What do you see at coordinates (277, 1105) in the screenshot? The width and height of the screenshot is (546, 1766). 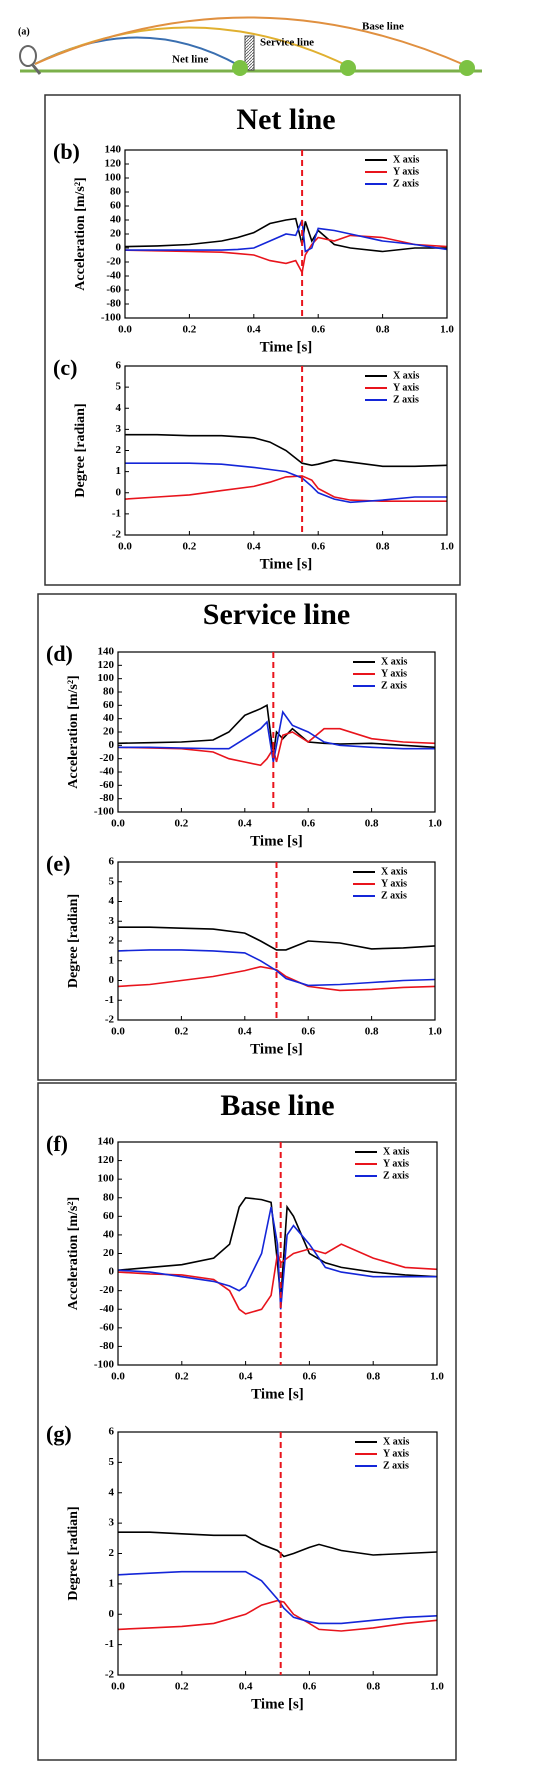 I see `chart-title: Base line` at bounding box center [277, 1105].